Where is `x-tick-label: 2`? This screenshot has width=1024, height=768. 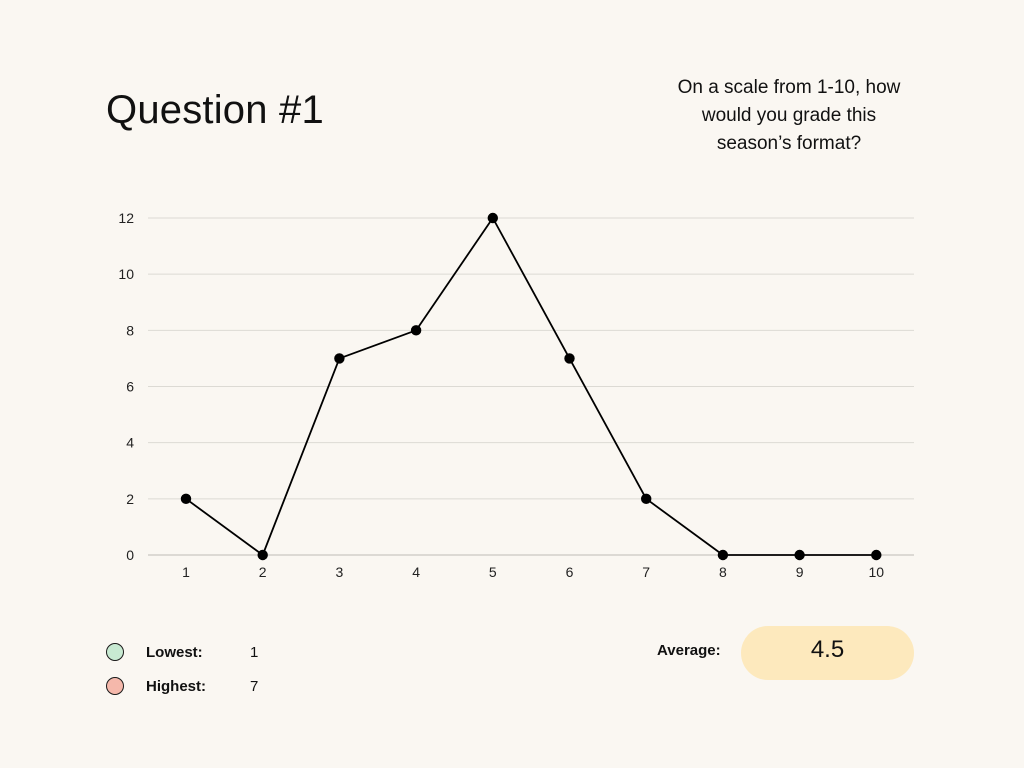
x-tick-label: 2 is located at coordinates (263, 572).